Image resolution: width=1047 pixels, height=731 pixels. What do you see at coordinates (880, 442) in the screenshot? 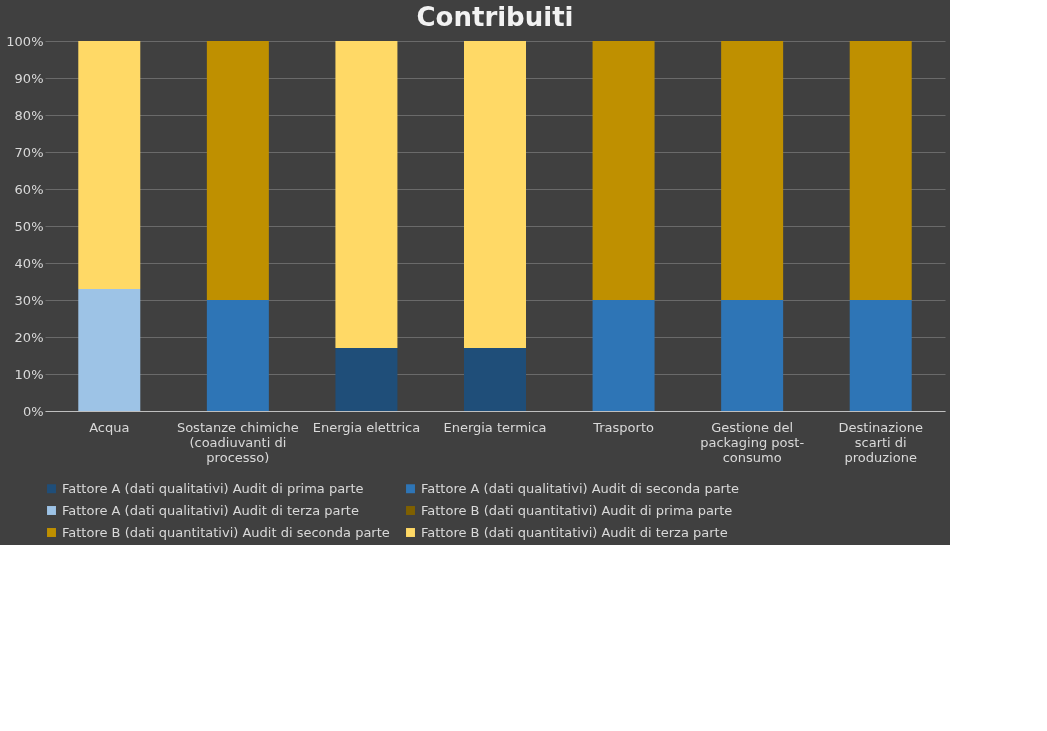
I see `x-tick-label: Destinazione scarti di produzione` at bounding box center [880, 442].